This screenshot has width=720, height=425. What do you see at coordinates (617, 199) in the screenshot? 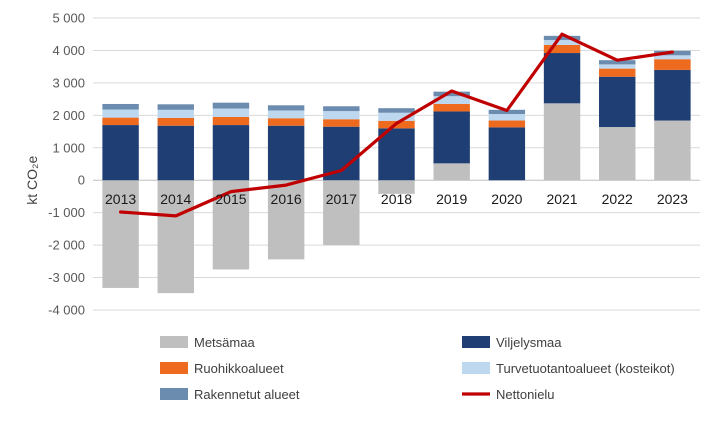
I see `x-tick-label-2022: 2022` at bounding box center [617, 199].